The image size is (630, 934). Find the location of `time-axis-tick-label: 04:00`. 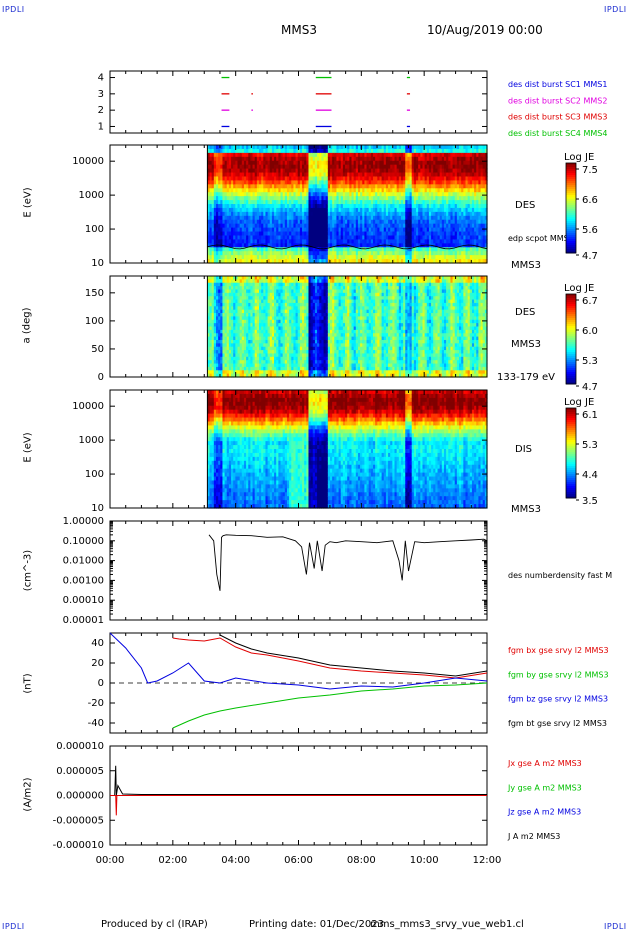

time-axis-tick-label: 04:00 is located at coordinates (235, 860).